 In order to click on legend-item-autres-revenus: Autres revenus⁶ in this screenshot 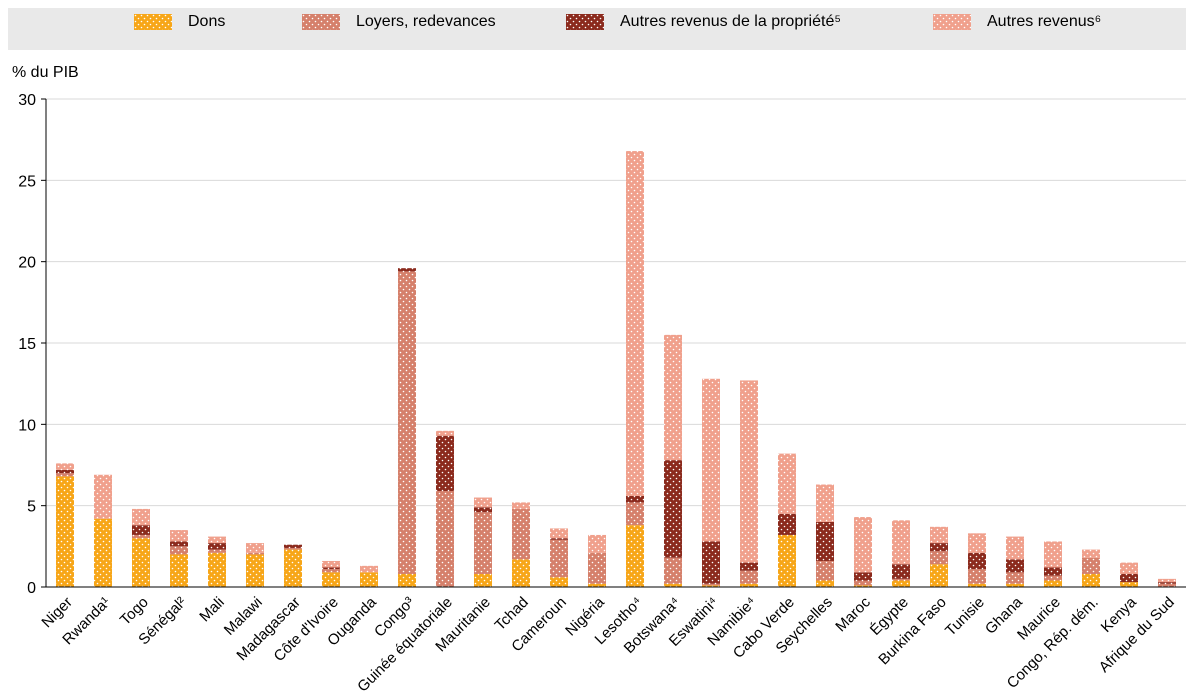, I will do `click(1017, 22)`.